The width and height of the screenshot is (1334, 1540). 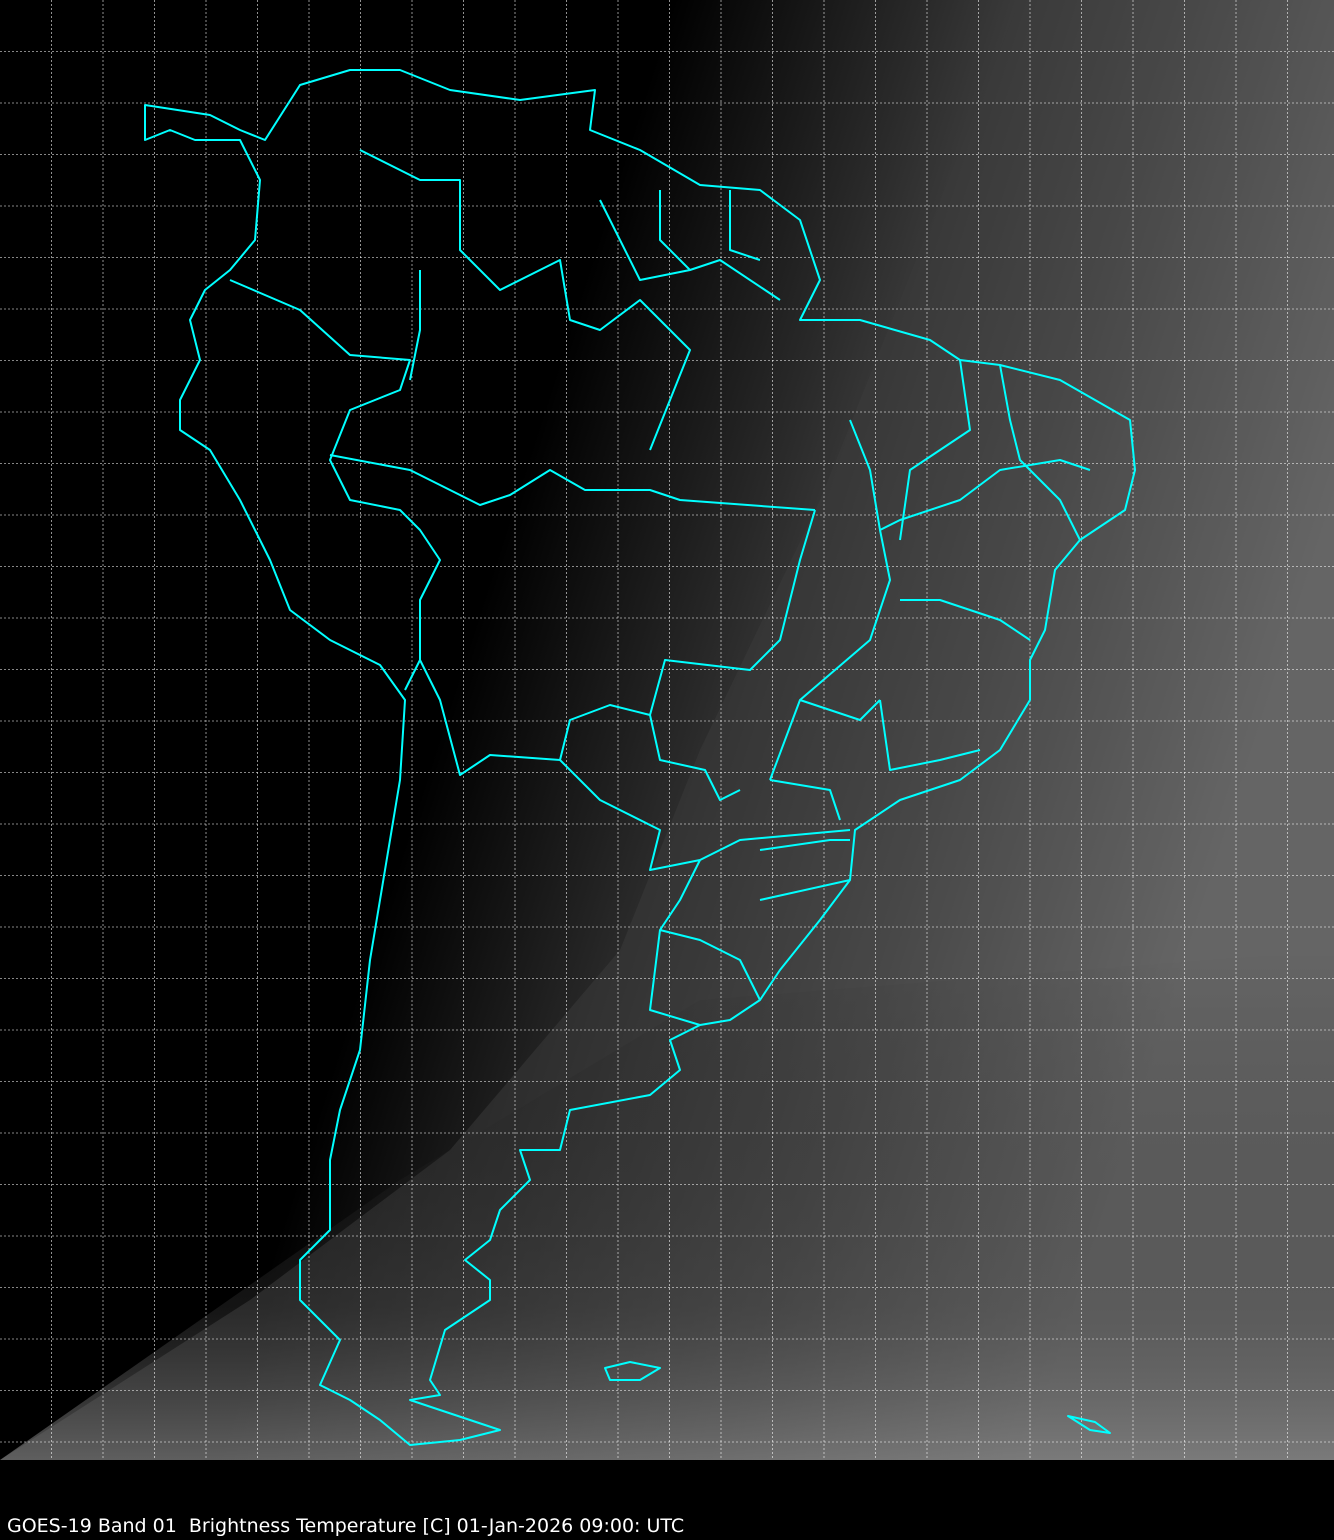 I want to click on falkland-islands, so click(x=632, y=1371).